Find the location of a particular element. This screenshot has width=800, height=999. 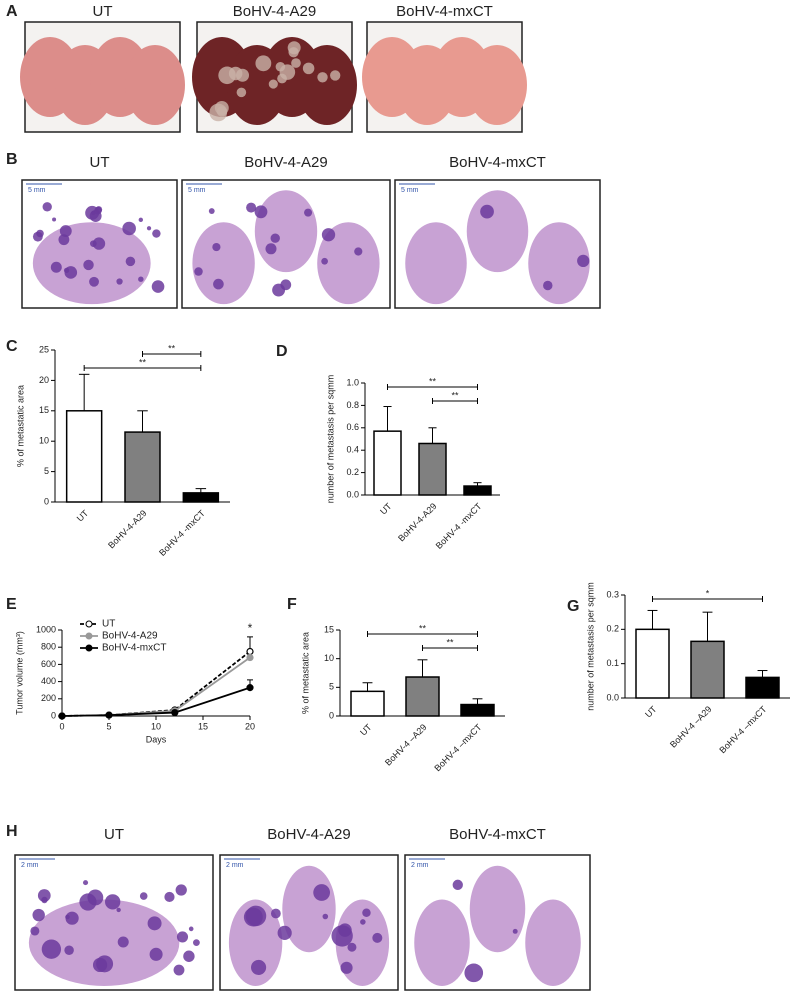

legend-label: BoHV-4-A29 is located at coordinates (130, 636).